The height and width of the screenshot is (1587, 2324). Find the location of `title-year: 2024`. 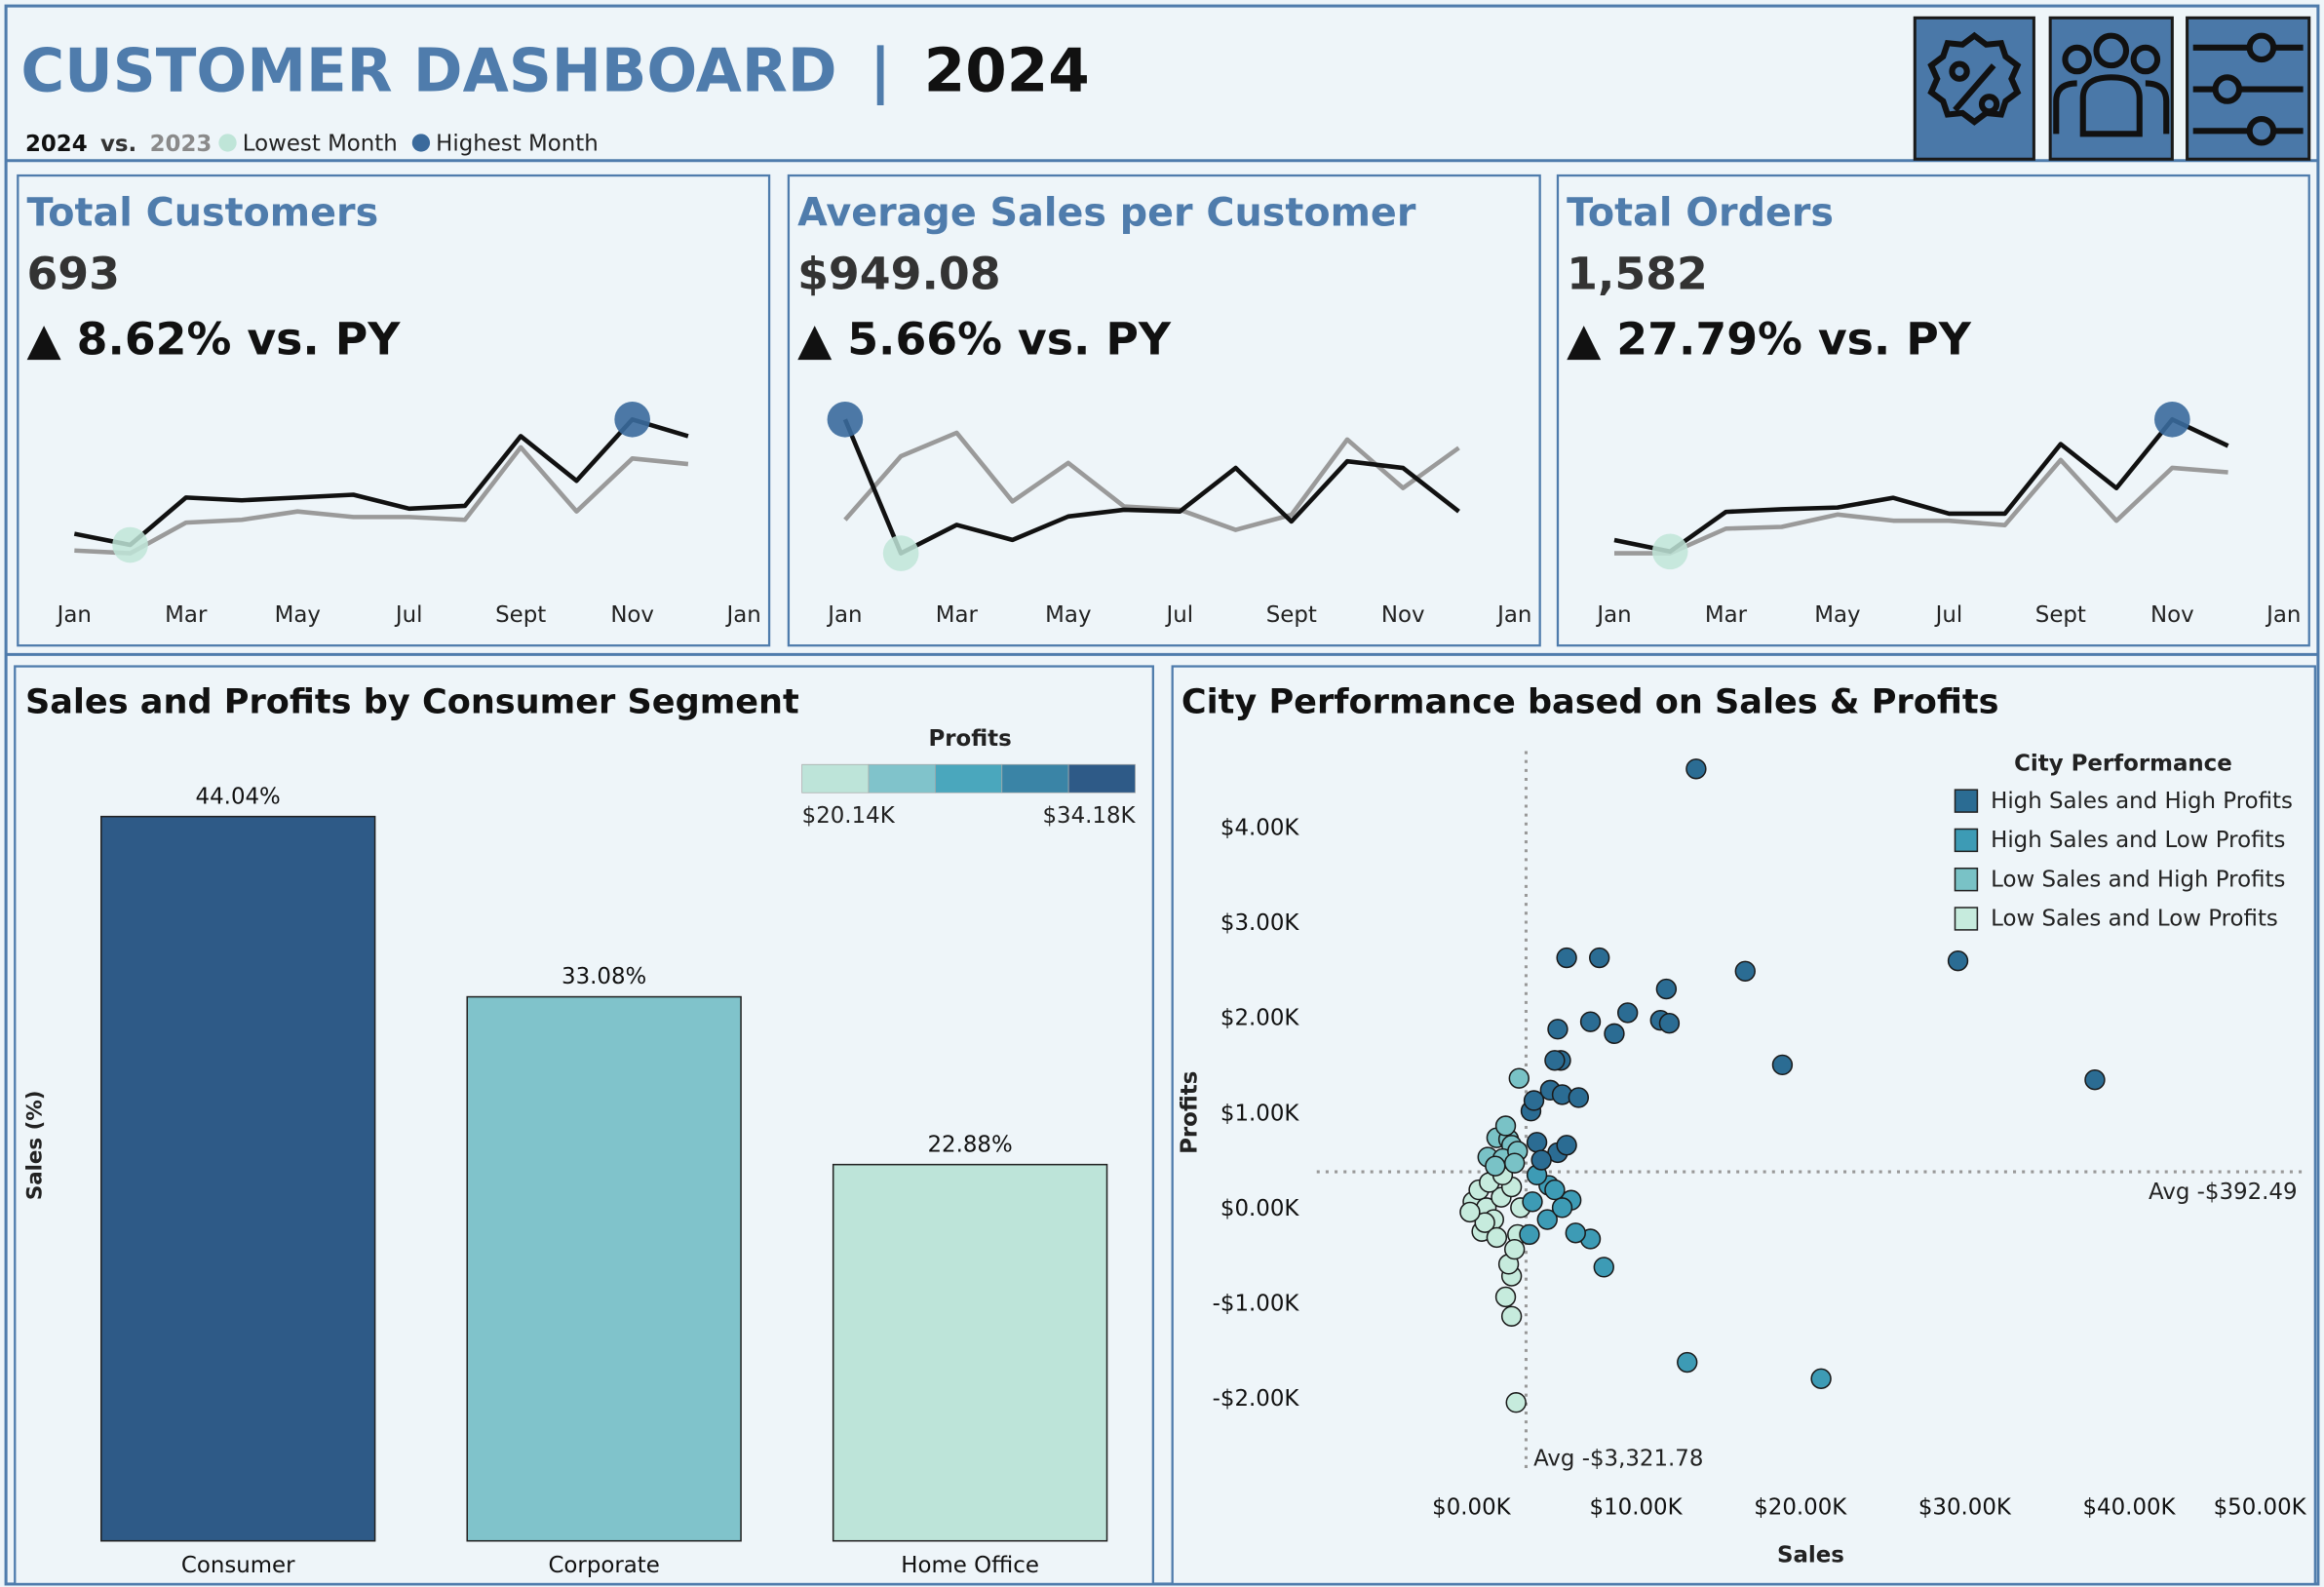

title-year: 2024 is located at coordinates (1007, 70).